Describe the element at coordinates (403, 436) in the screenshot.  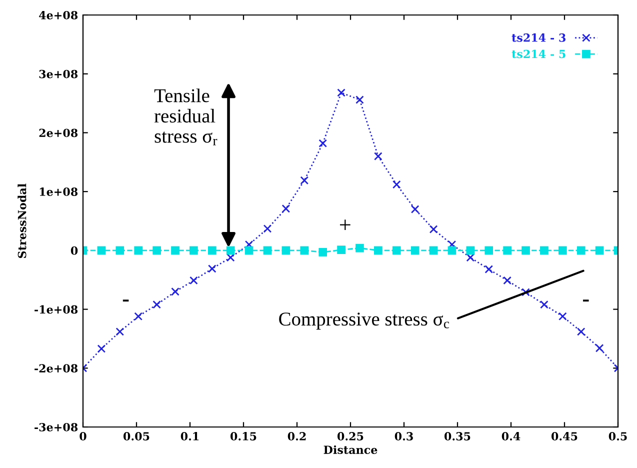
I see `x-tick-label: 0.3` at that location.